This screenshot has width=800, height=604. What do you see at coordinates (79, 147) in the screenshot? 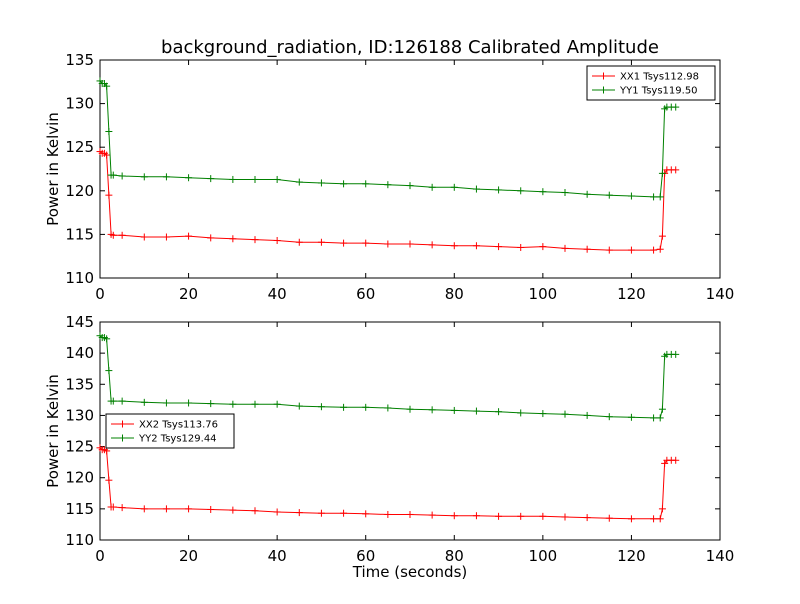
I see `y-tick-label: 125` at bounding box center [79, 147].